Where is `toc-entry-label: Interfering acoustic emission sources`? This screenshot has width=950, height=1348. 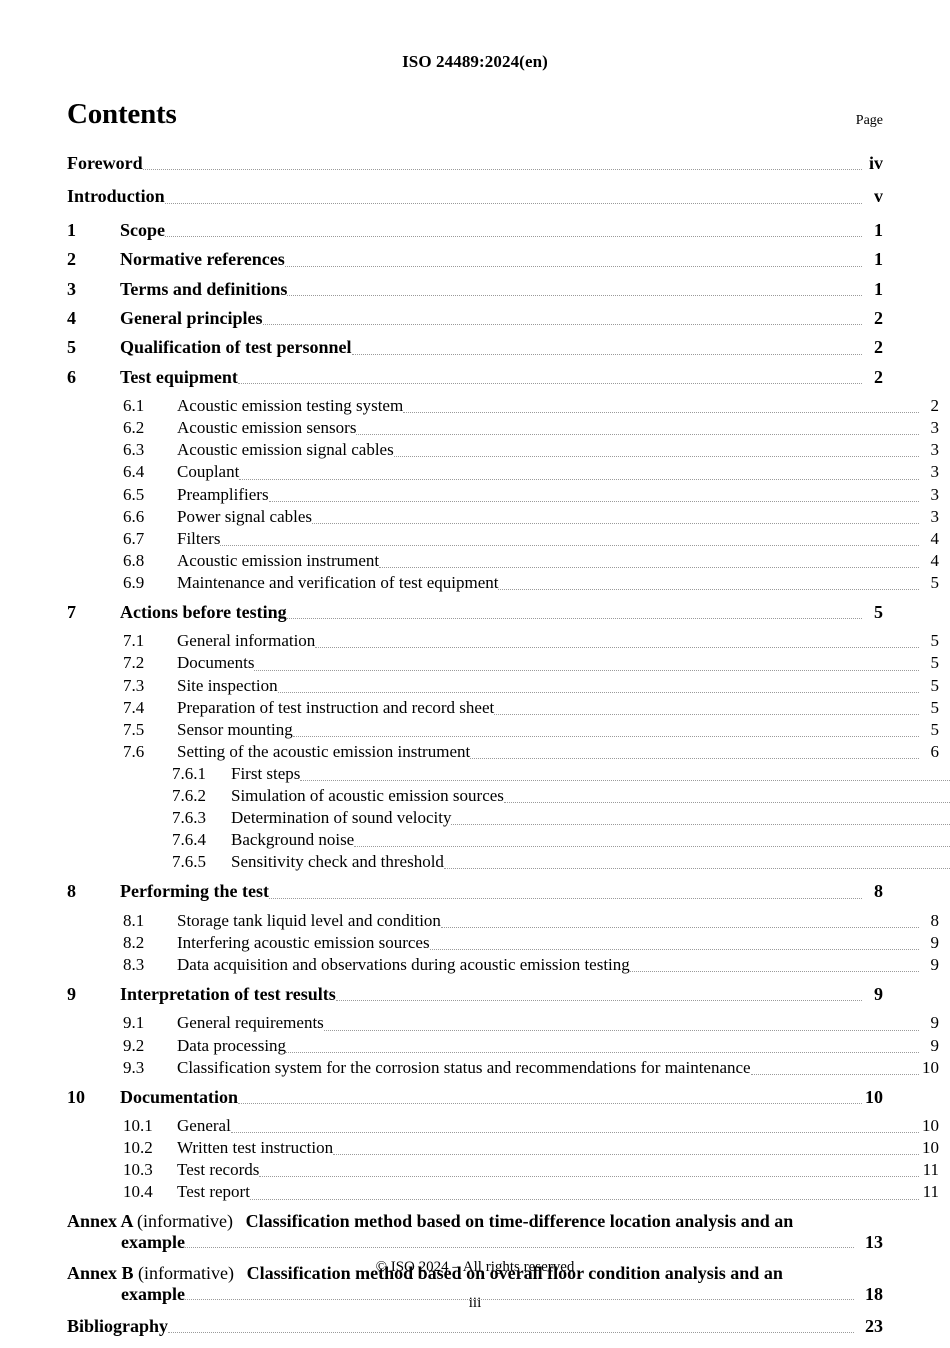
toc-entry-label: Interfering acoustic emission sources is located at coordinates (303, 942).